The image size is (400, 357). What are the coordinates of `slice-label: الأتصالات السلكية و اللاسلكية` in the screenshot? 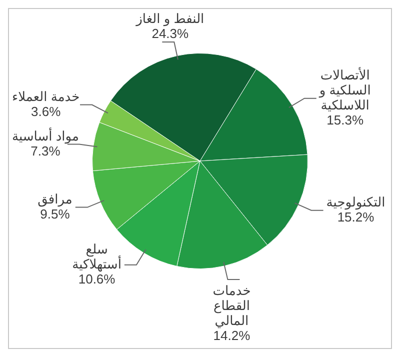 It's located at (344, 89).